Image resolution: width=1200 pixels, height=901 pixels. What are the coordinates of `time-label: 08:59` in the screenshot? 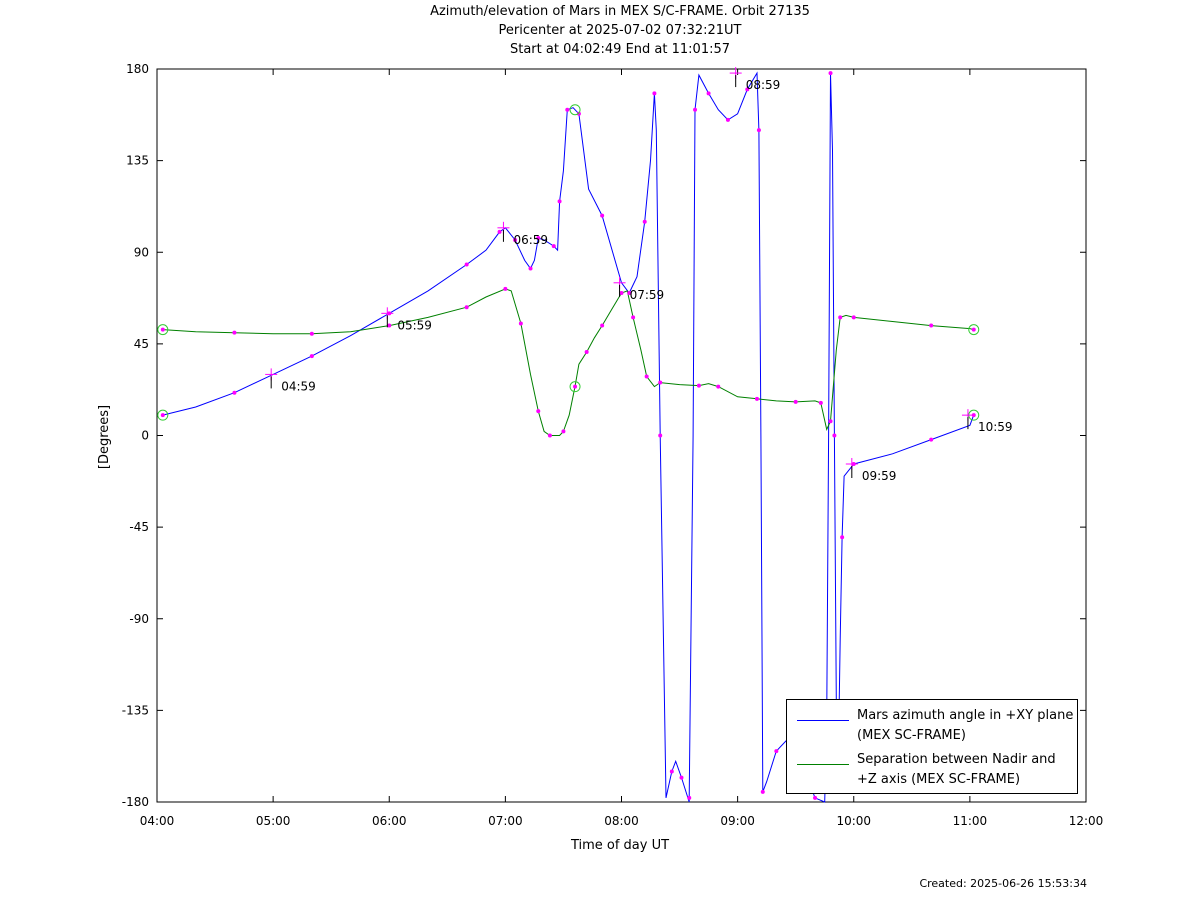 It's located at (763, 85).